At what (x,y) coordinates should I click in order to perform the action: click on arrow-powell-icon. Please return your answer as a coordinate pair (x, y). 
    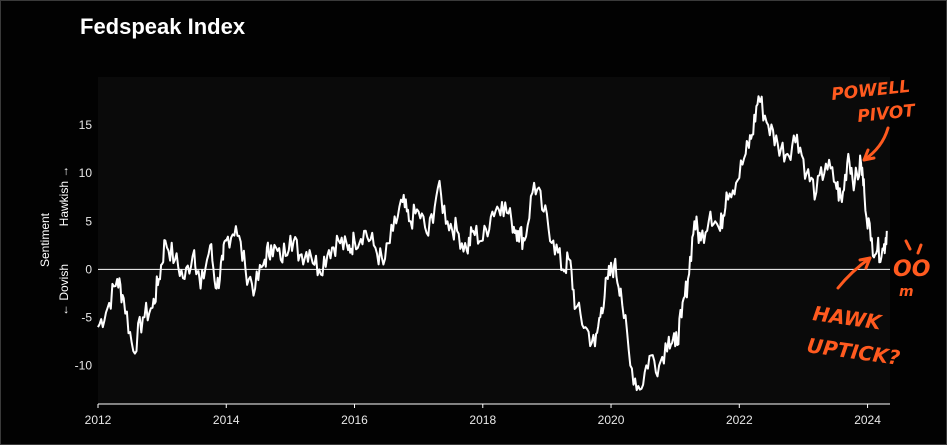
    Looking at the image, I should click on (876, 144).